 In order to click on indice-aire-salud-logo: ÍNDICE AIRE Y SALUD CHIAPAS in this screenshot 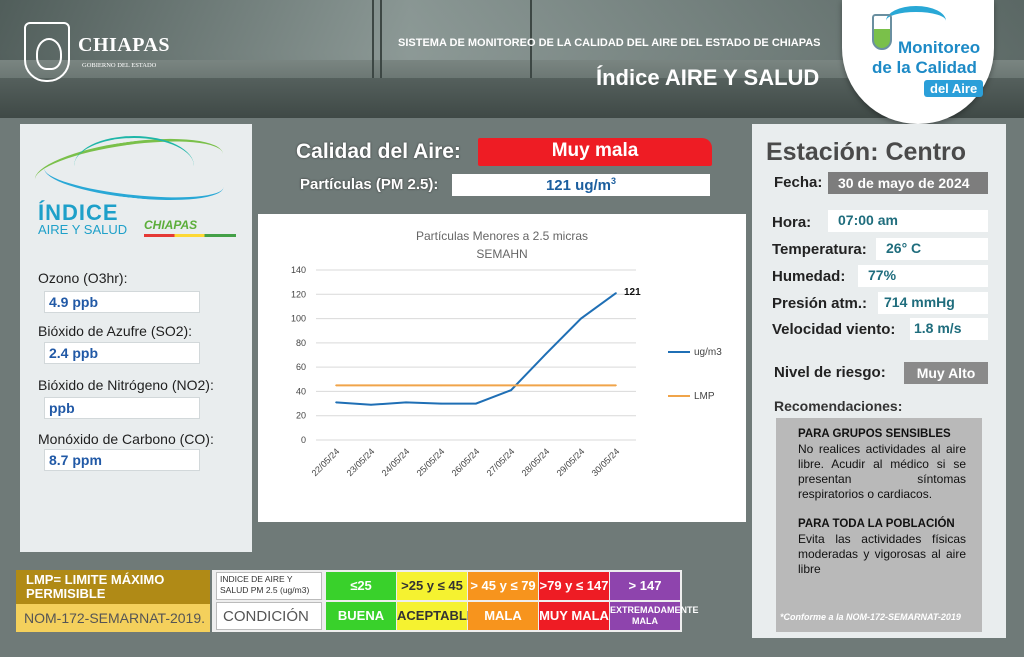, I will do `click(133, 183)`.